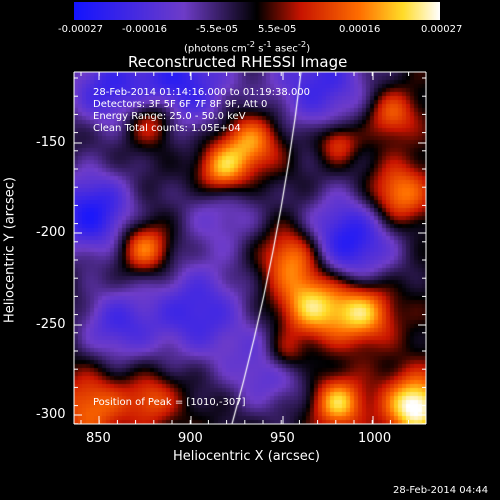  What do you see at coordinates (238, 62) in the screenshot?
I see `plot-title: Reconstructed RHESSI Image` at bounding box center [238, 62].